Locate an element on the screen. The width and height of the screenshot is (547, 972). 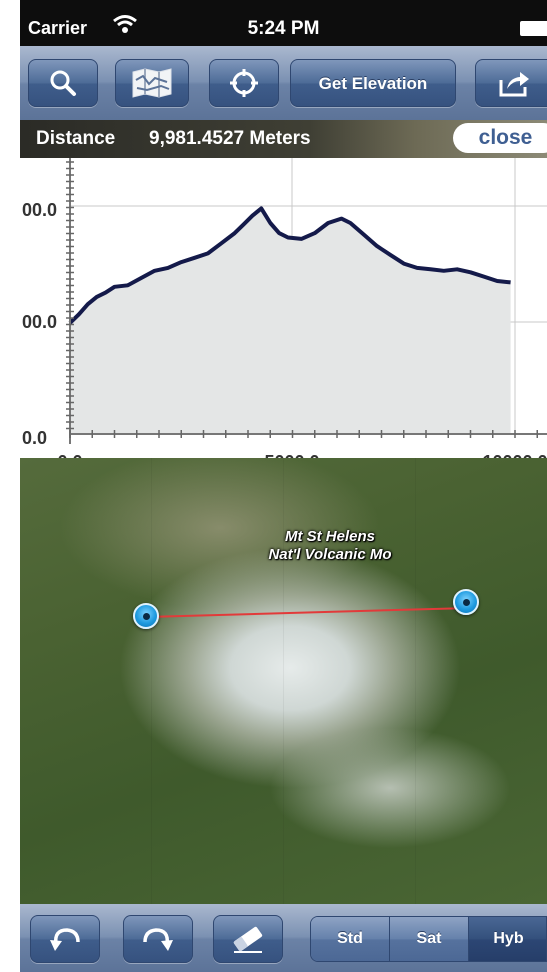
map-button is located at coordinates (152, 83).